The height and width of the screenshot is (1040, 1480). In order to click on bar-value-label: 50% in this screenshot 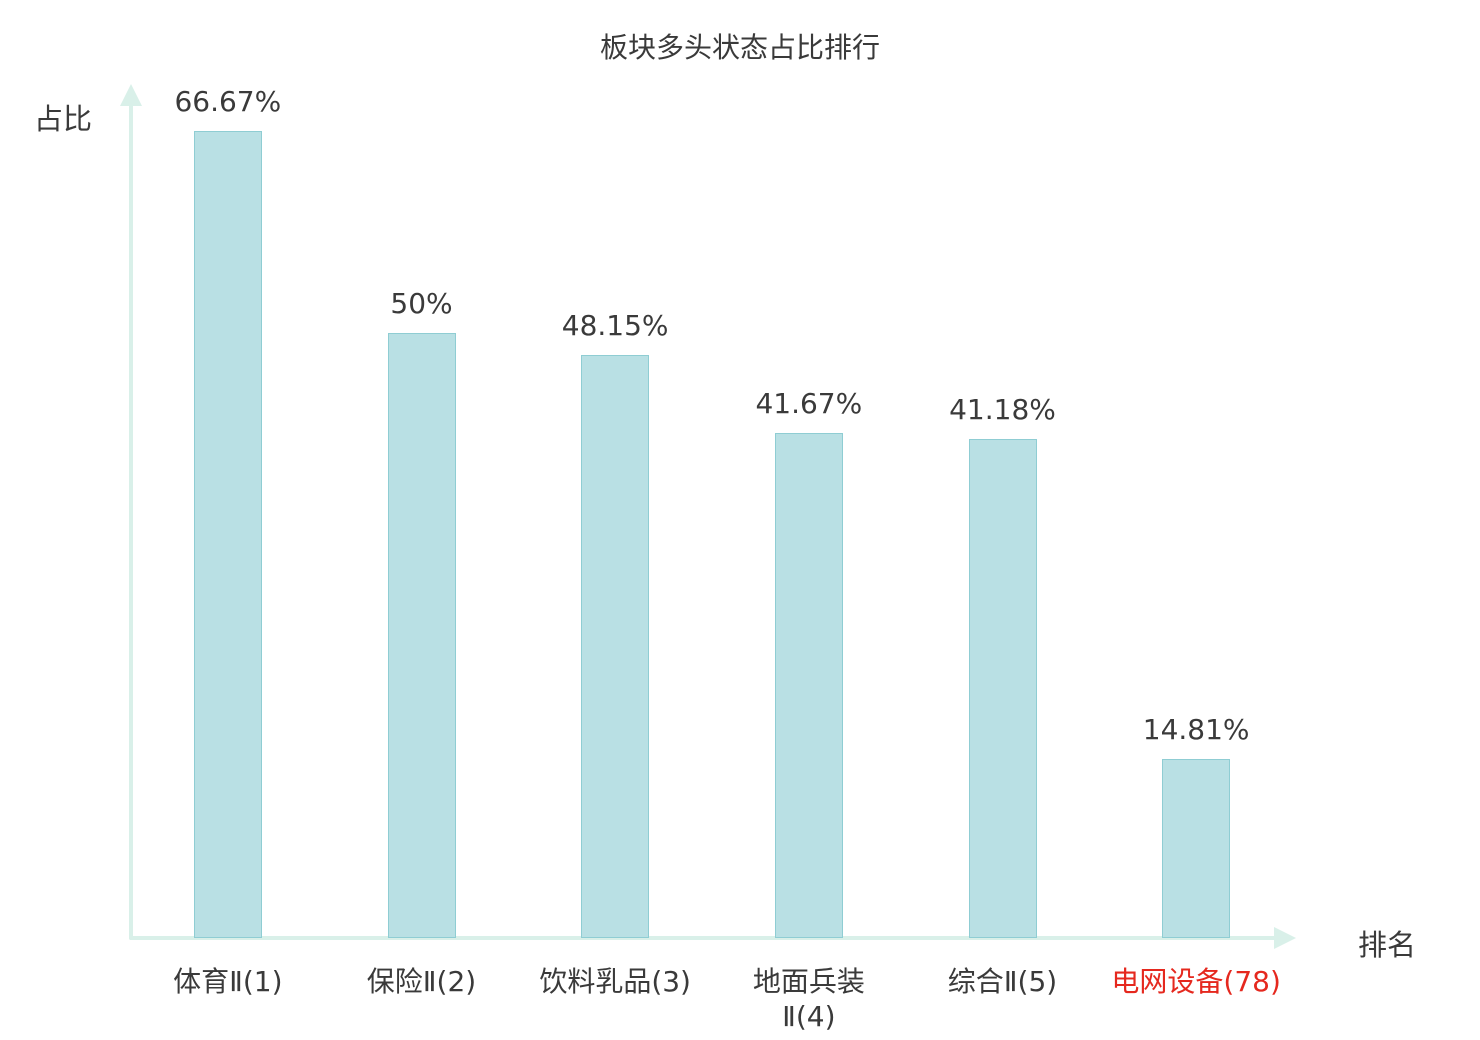, I will do `click(421, 303)`.